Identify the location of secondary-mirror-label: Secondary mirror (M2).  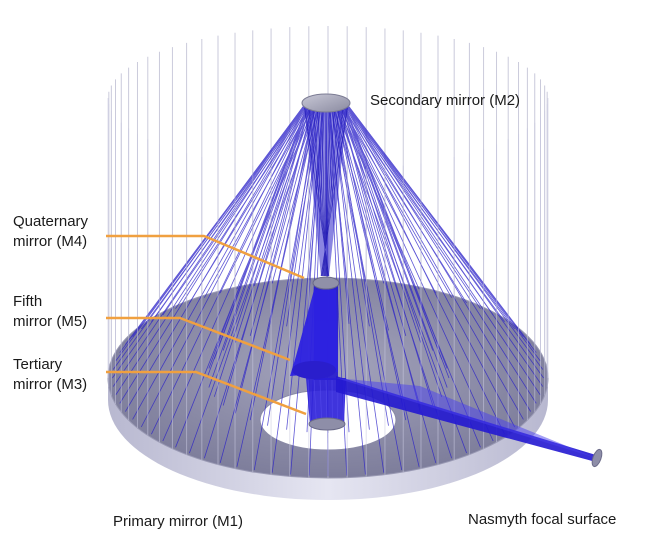
(445, 100).